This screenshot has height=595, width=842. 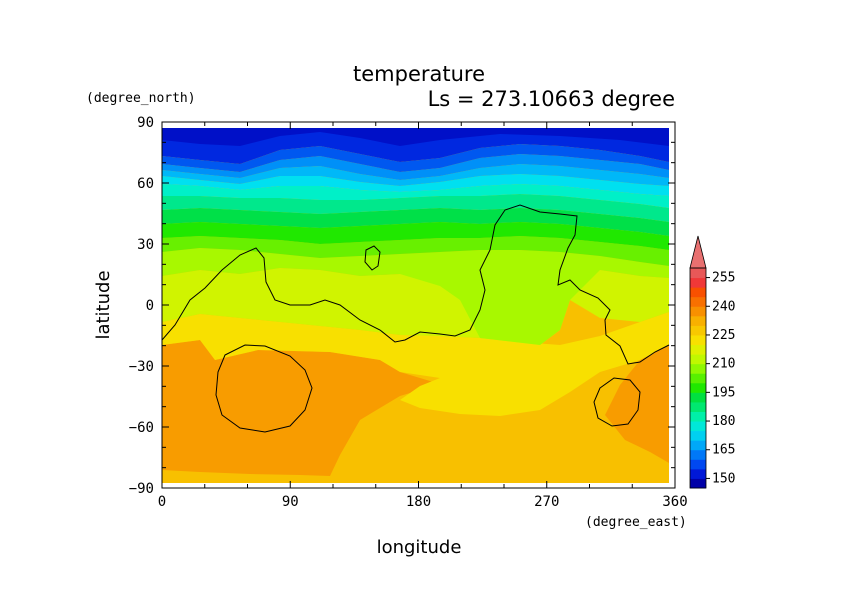 I want to click on y-unit-label: (degree_north), so click(x=141, y=98).